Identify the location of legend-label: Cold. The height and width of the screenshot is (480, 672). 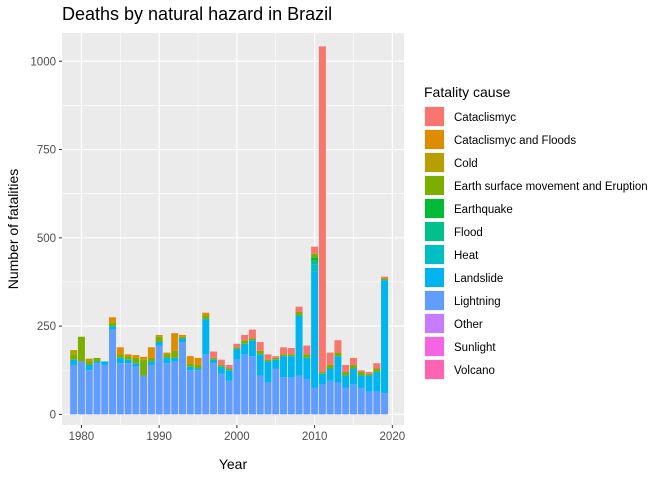
(466, 164).